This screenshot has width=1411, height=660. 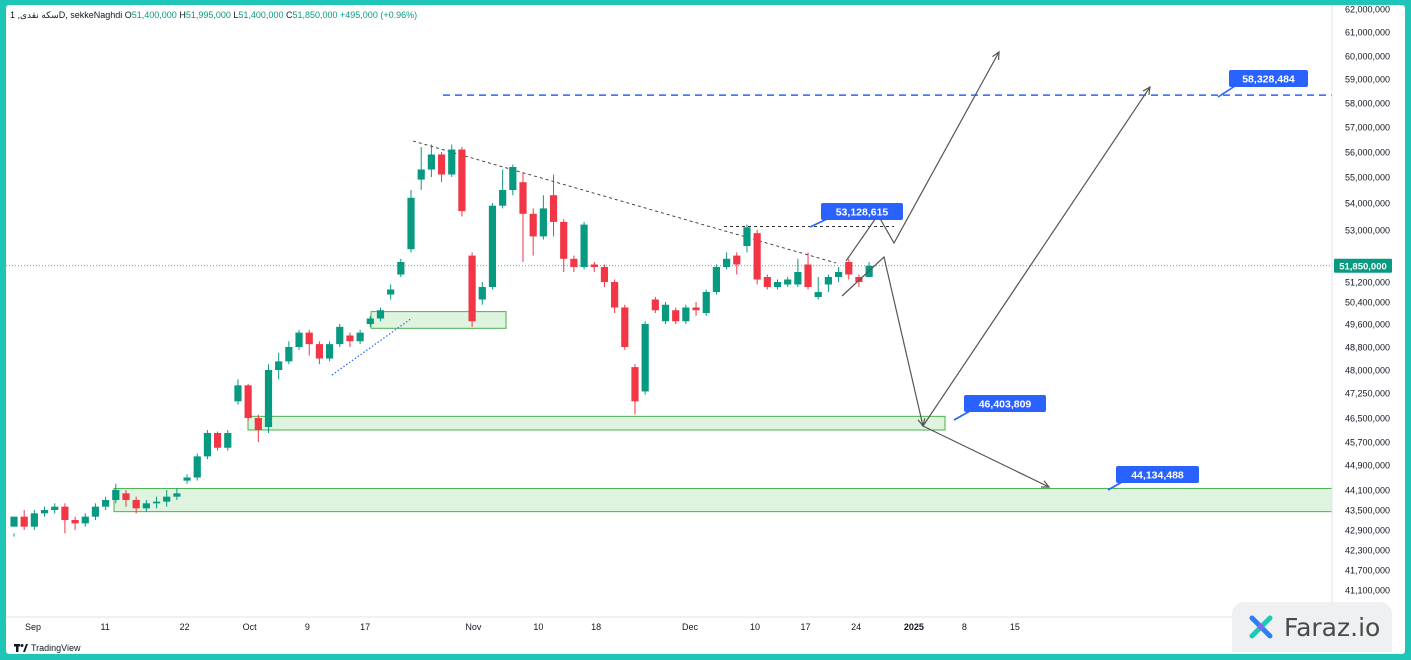 I want to click on legend-symbol: سکه نقدی, 1D, sekkeNaghdi, so click(x=66, y=15).